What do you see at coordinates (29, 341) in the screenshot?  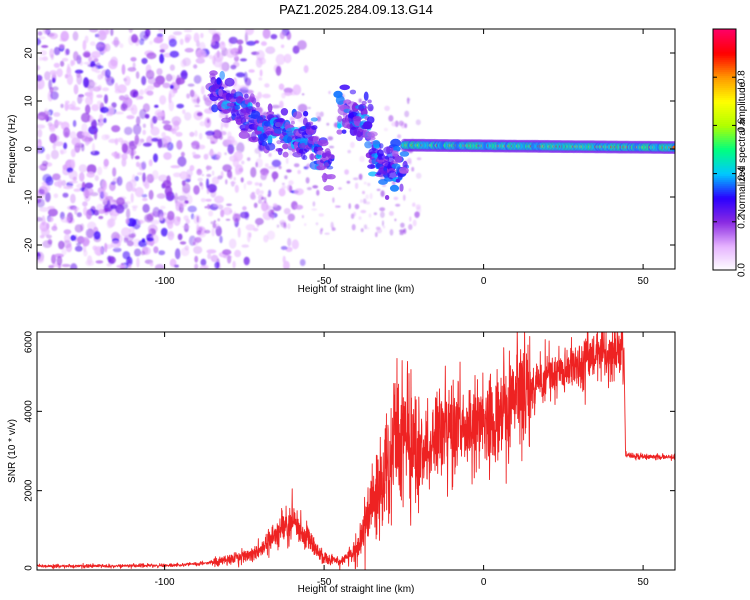 I see `y-tick-label: 6000` at bounding box center [29, 341].